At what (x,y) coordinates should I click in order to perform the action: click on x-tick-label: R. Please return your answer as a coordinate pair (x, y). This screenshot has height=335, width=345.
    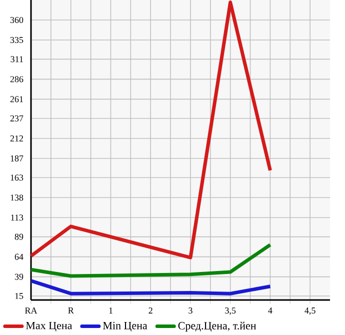
    Looking at the image, I should click on (71, 311).